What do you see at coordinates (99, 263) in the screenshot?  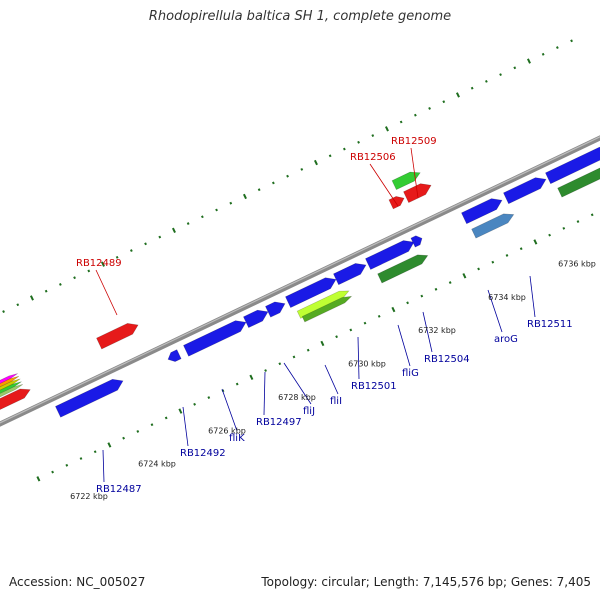 I see `gene-label-rb12489: RB12489` at bounding box center [99, 263].